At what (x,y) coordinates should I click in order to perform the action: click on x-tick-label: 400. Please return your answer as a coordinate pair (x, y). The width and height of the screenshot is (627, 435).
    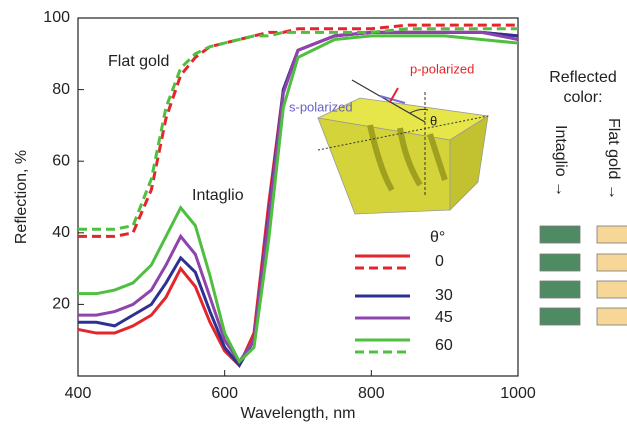
    Looking at the image, I should click on (78, 393).